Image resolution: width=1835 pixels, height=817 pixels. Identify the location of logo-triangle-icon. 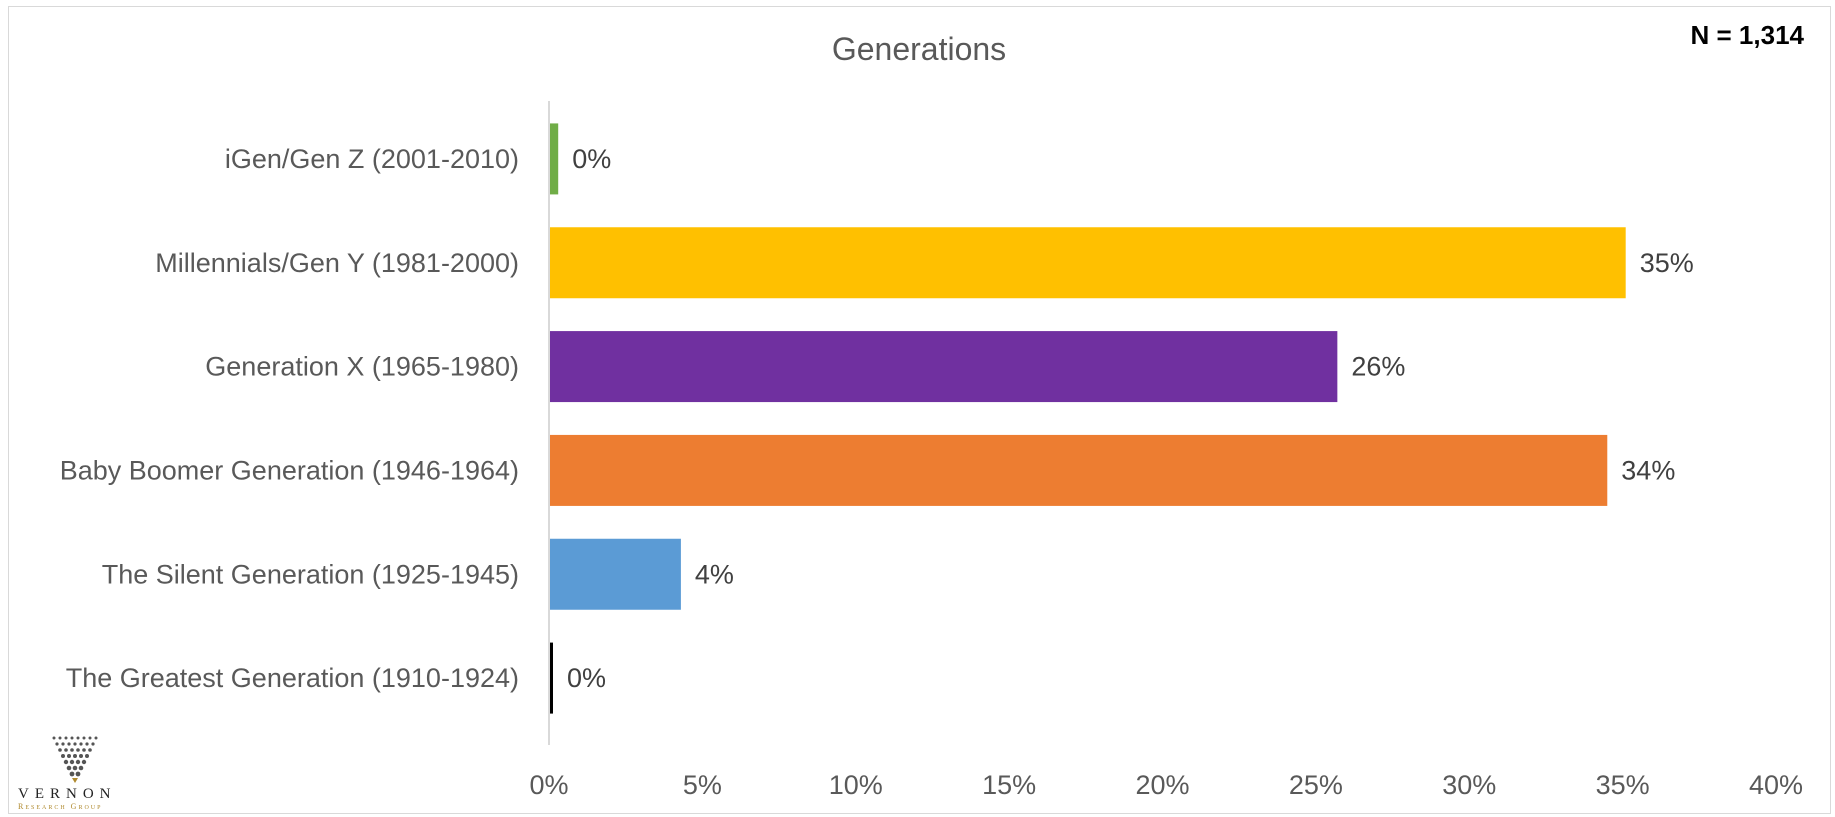
(75, 759).